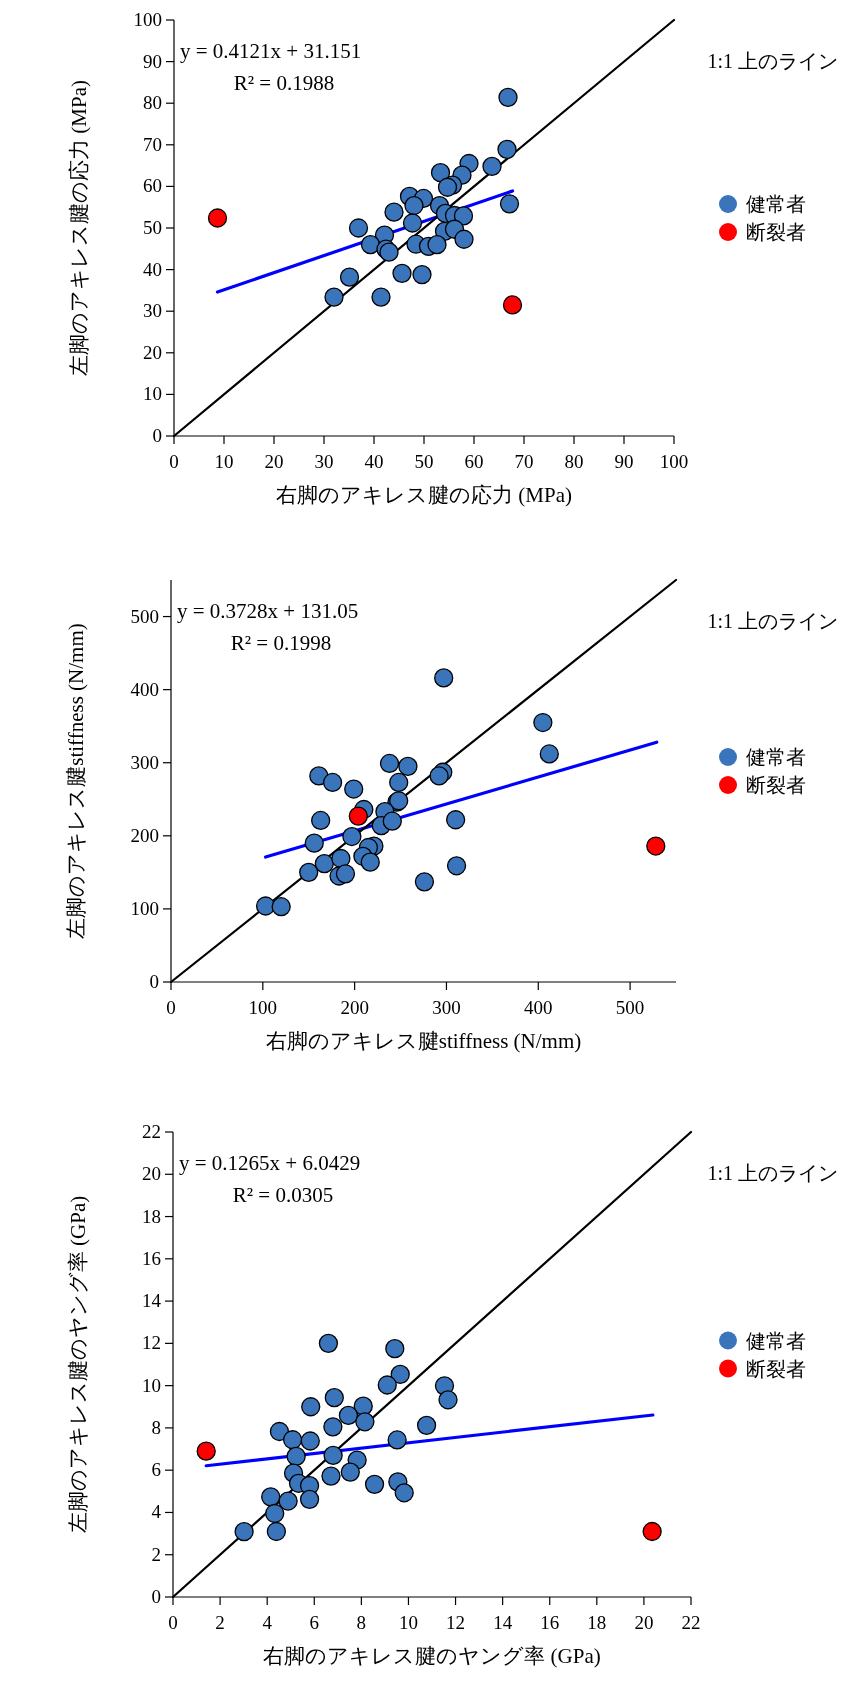 The height and width of the screenshot is (1702, 844). Describe the element at coordinates (263, 1007) in the screenshot. I see `x-tick-label: 100` at that location.